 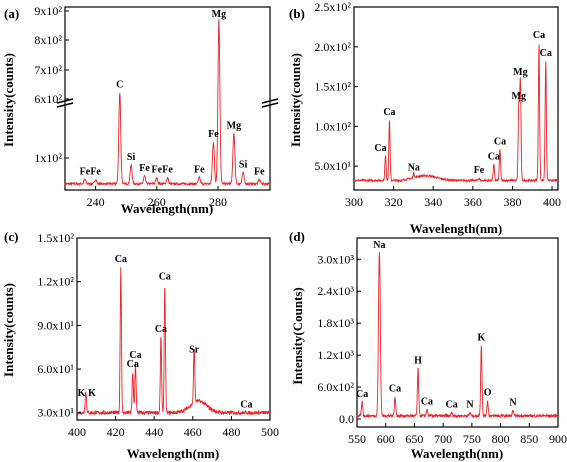 I want to click on x-tick-label: 650, so click(x=414, y=439).